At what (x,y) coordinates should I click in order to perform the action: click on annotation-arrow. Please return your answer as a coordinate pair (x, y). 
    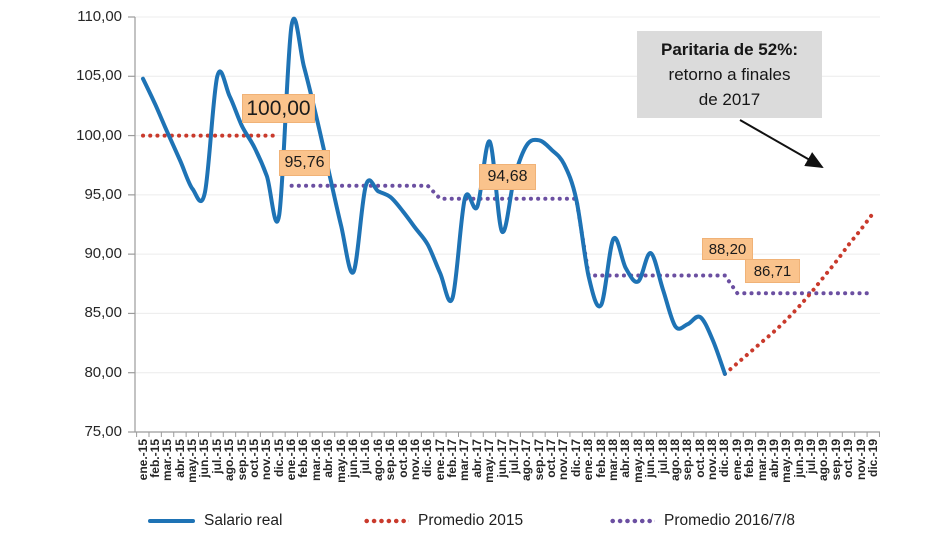
    Looking at the image, I should click on (781, 143).